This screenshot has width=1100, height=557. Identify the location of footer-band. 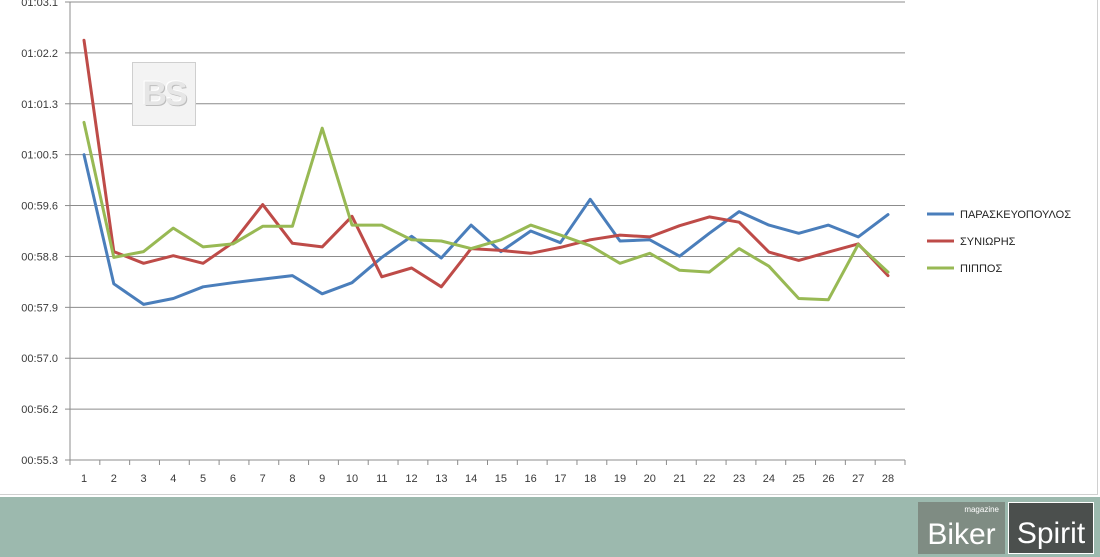
(550, 527).